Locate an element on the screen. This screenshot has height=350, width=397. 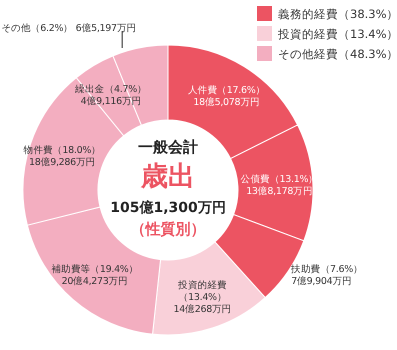
slice-label: 投資的経費 is located at coordinates (202, 285).